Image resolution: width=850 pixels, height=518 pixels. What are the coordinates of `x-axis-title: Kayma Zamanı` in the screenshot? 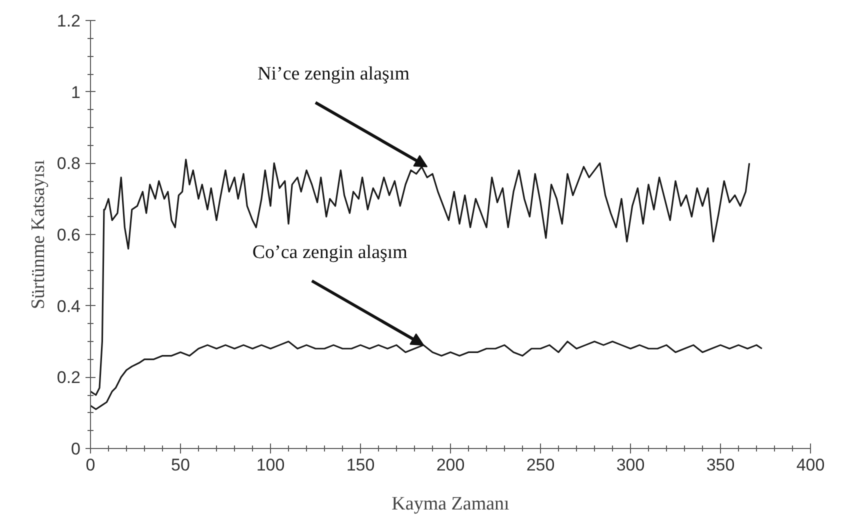 It's located at (451, 504).